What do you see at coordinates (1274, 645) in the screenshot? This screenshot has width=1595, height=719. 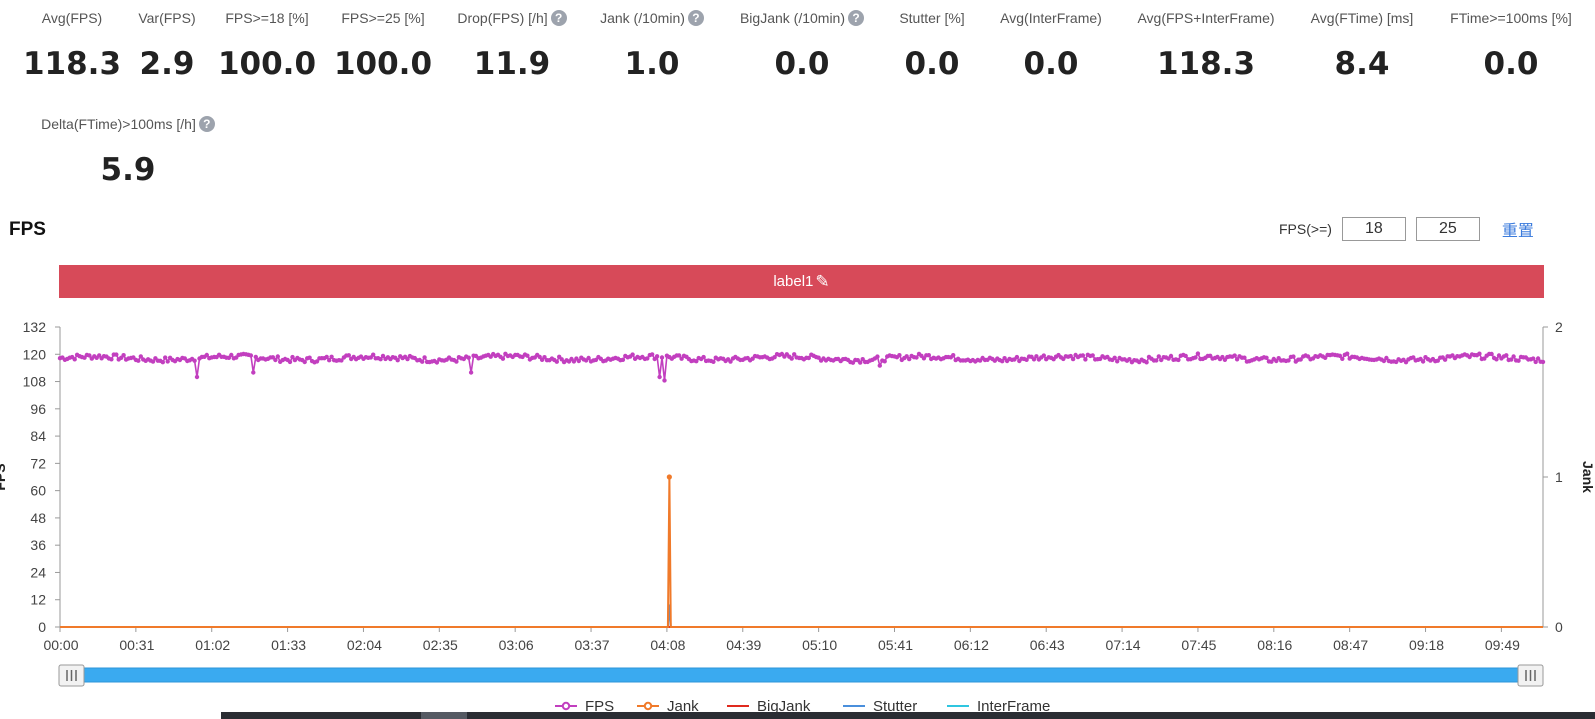 I see `x-tick-label: 08:16` at bounding box center [1274, 645].